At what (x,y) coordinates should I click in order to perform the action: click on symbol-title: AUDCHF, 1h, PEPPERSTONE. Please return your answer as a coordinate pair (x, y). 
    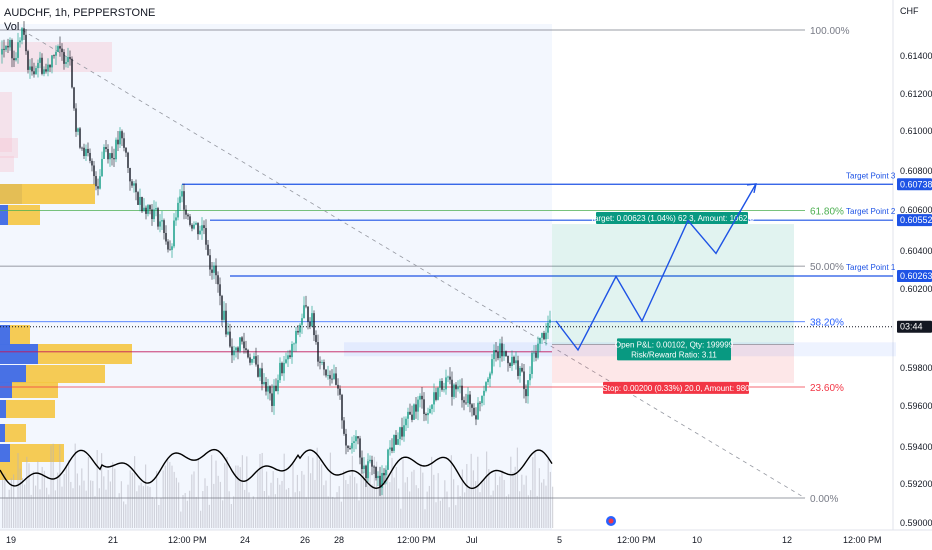
    Looking at the image, I should click on (80, 13).